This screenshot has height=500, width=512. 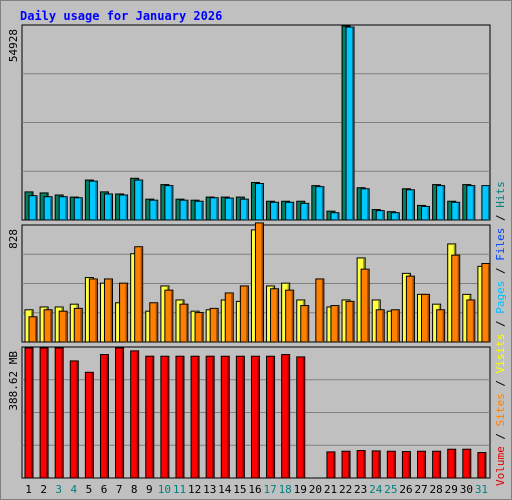 I want to click on x-tick-label-20: 20, so click(x=315, y=489).